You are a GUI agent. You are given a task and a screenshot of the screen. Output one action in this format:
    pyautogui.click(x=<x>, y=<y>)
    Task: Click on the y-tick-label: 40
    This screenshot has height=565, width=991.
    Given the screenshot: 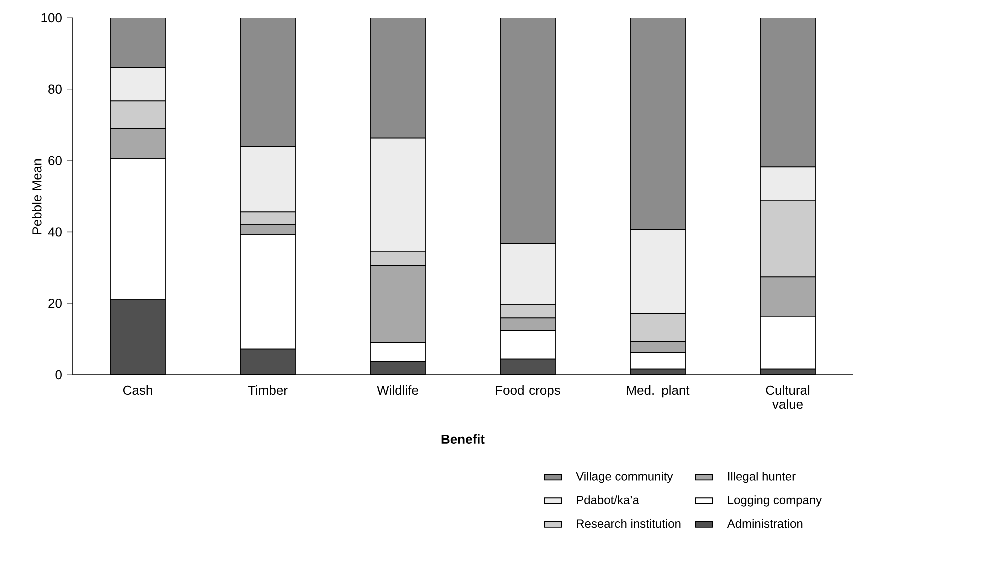 What is the action you would take?
    pyautogui.click(x=55, y=232)
    